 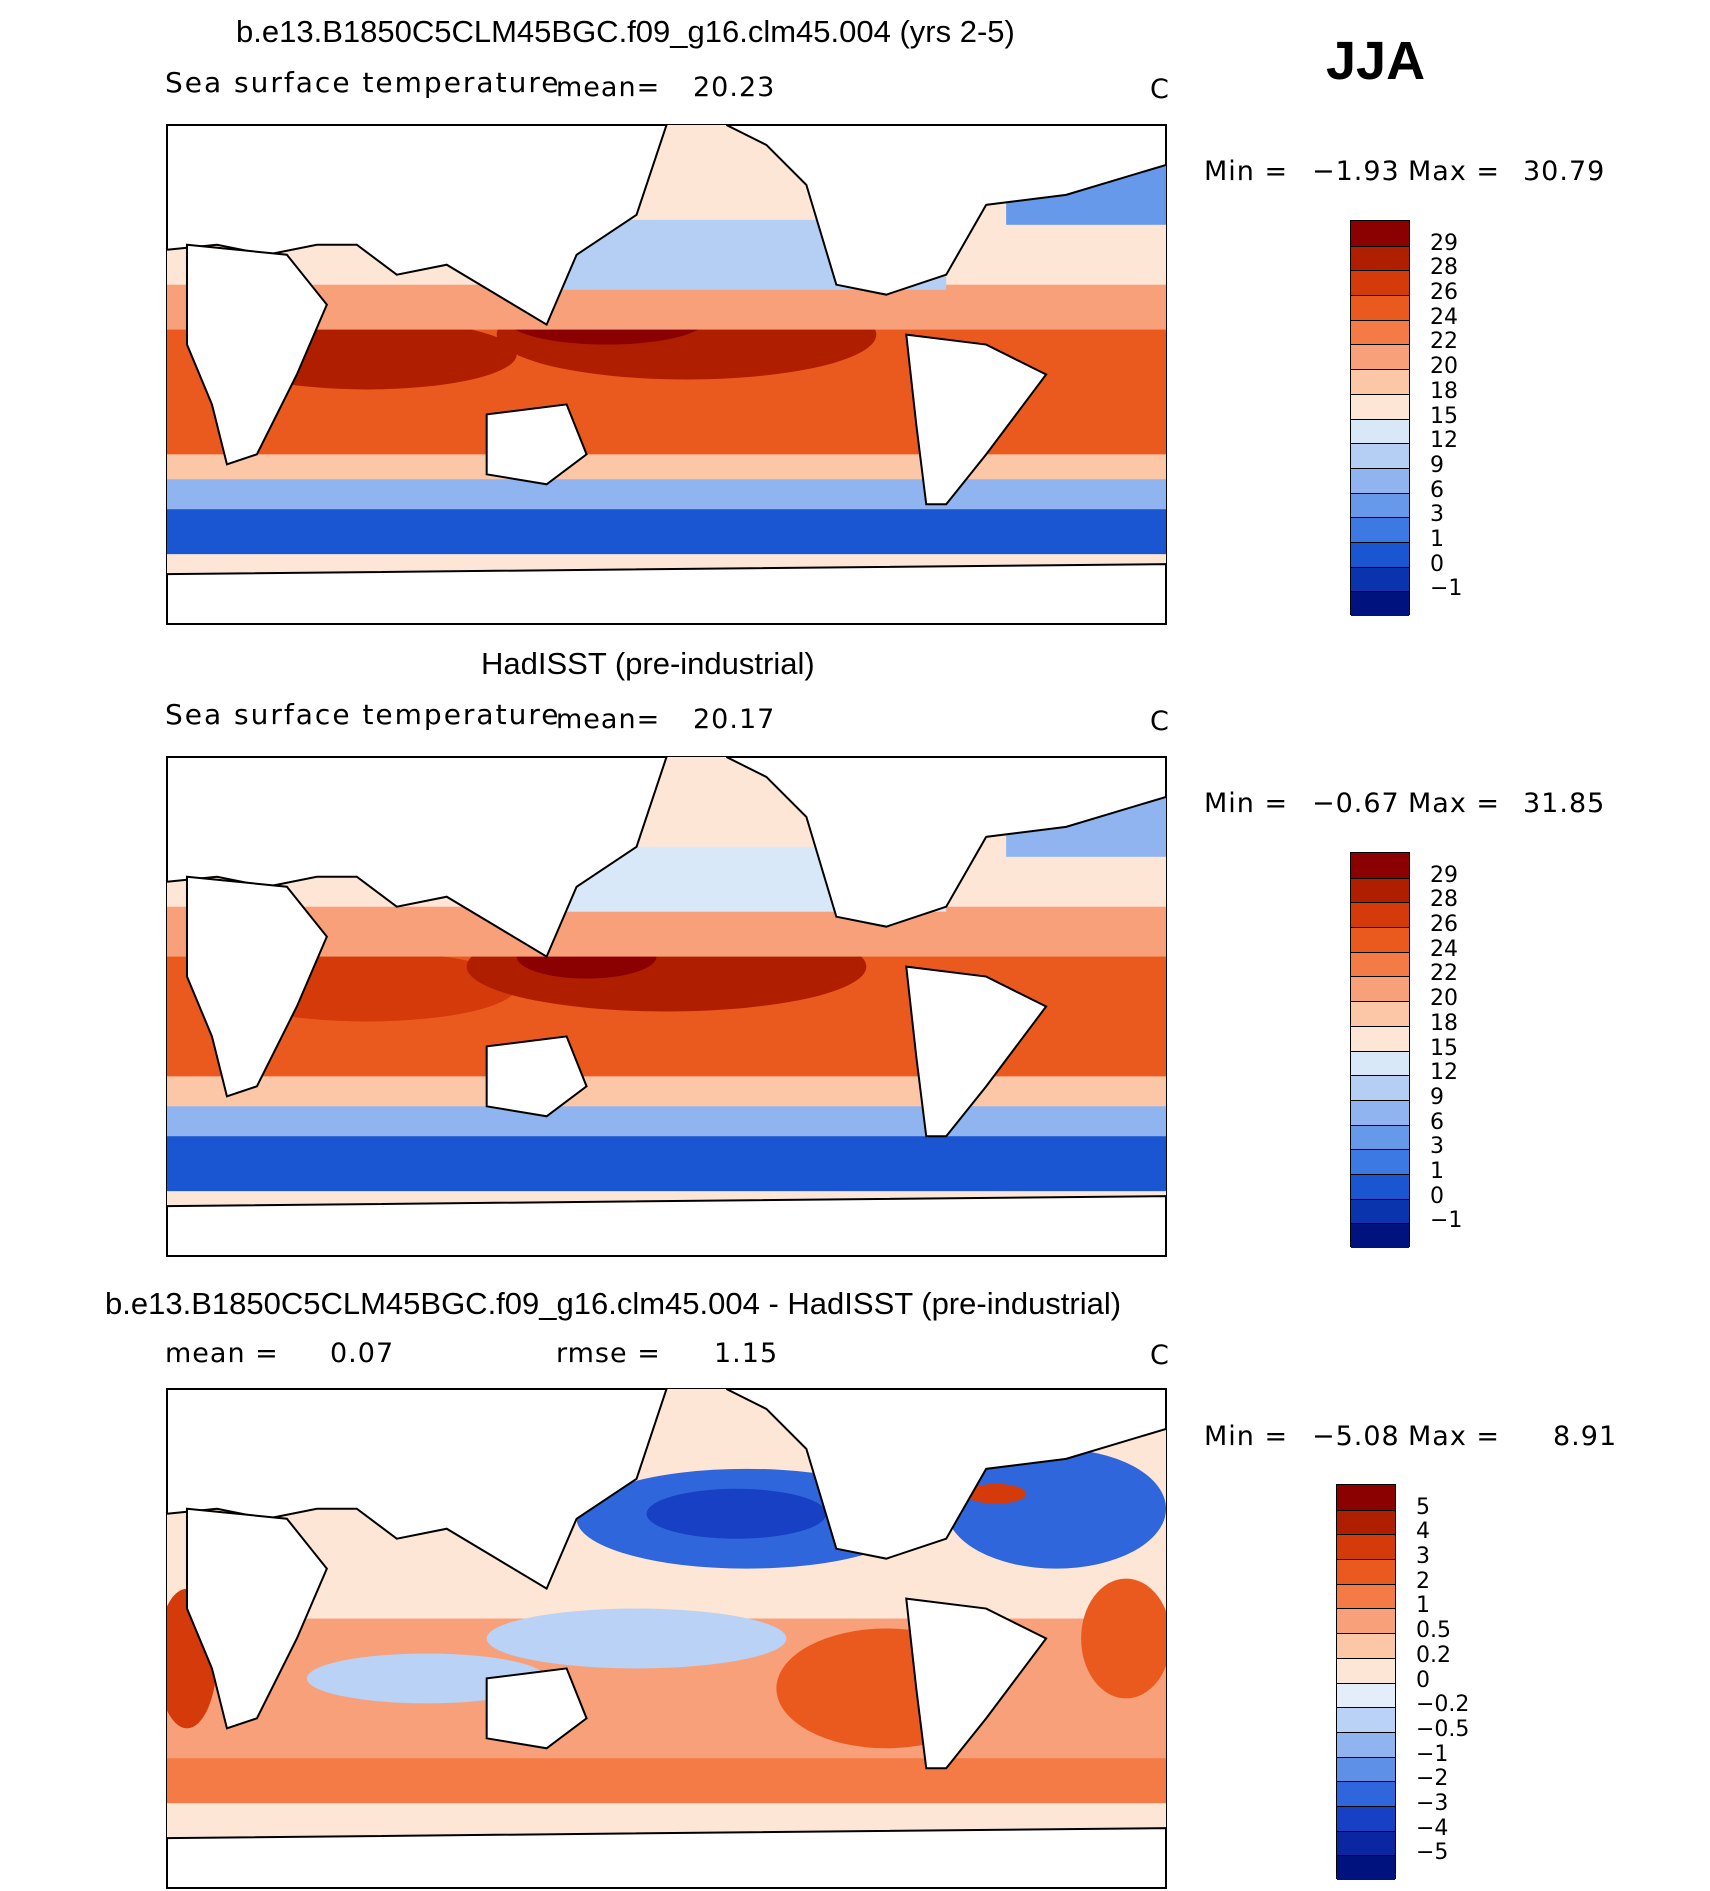 What do you see at coordinates (1356, 171) in the screenshot?
I see `panel1-min-value: −1.93` at bounding box center [1356, 171].